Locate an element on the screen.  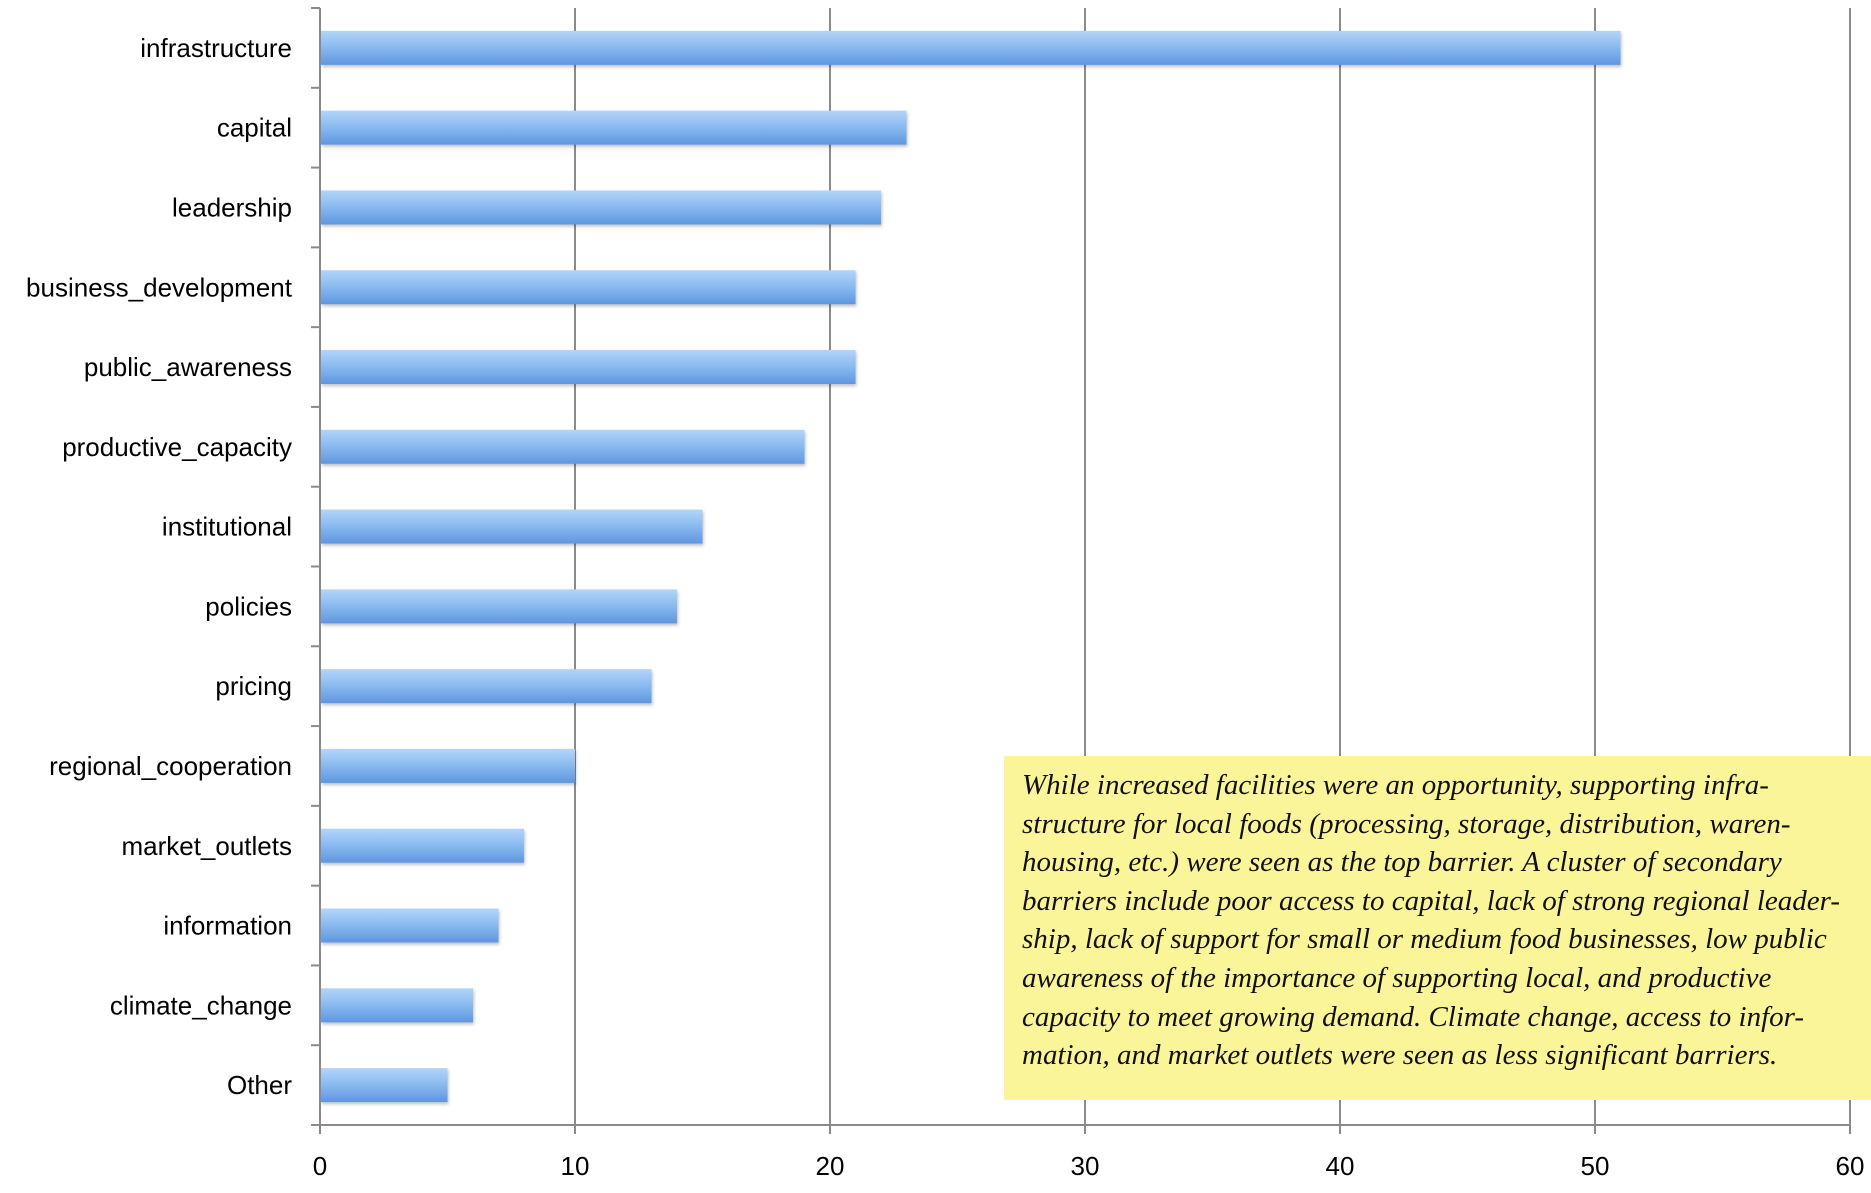
x-tick-label: 60 is located at coordinates (1850, 1166).